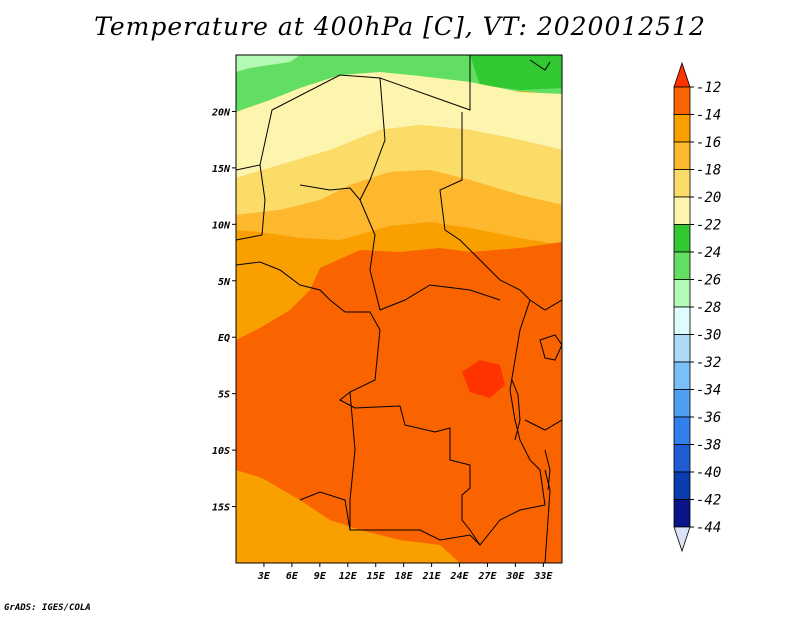 The width and height of the screenshot is (800, 618). Describe the element at coordinates (292, 576) in the screenshot. I see `lon-tick-label: 6E` at that location.